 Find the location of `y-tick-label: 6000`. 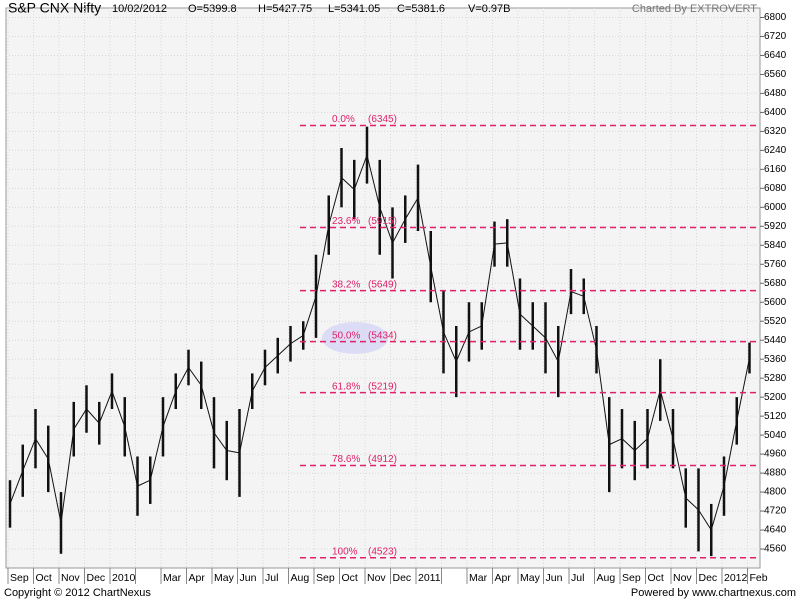

y-tick-label: 6000 is located at coordinates (775, 207).